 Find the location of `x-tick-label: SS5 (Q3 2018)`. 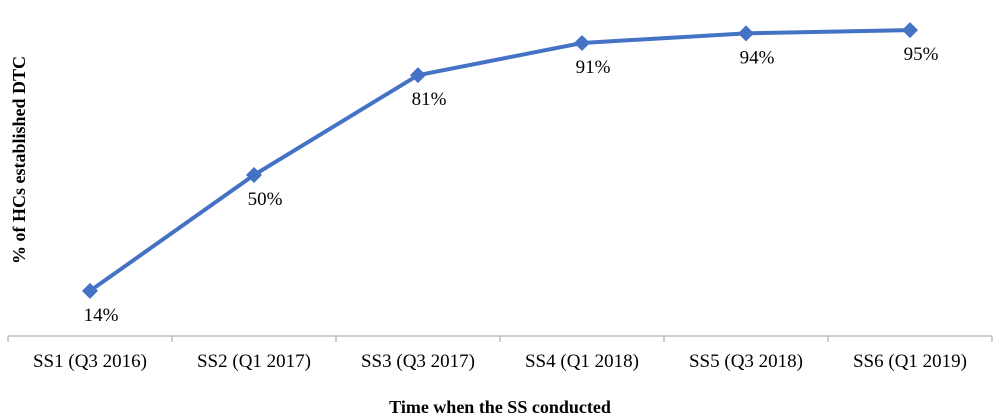

x-tick-label: SS5 (Q3 2018) is located at coordinates (746, 361).